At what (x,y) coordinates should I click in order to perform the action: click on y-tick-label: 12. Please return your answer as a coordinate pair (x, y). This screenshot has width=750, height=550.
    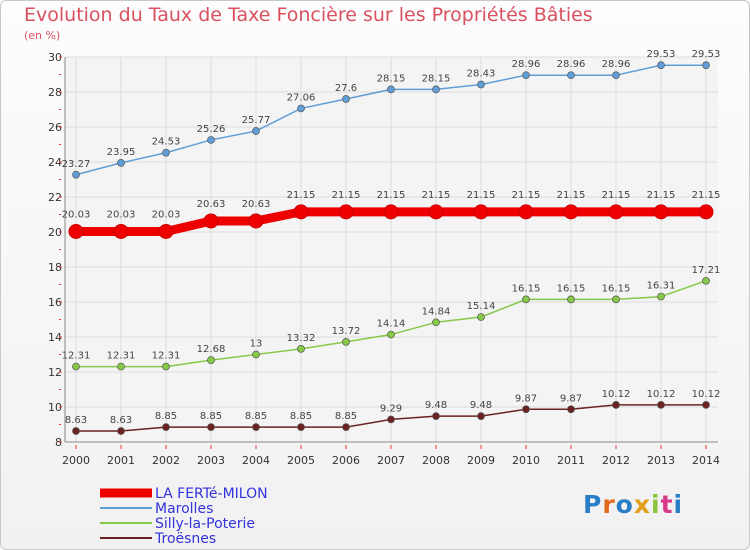
    Looking at the image, I should click on (55, 372).